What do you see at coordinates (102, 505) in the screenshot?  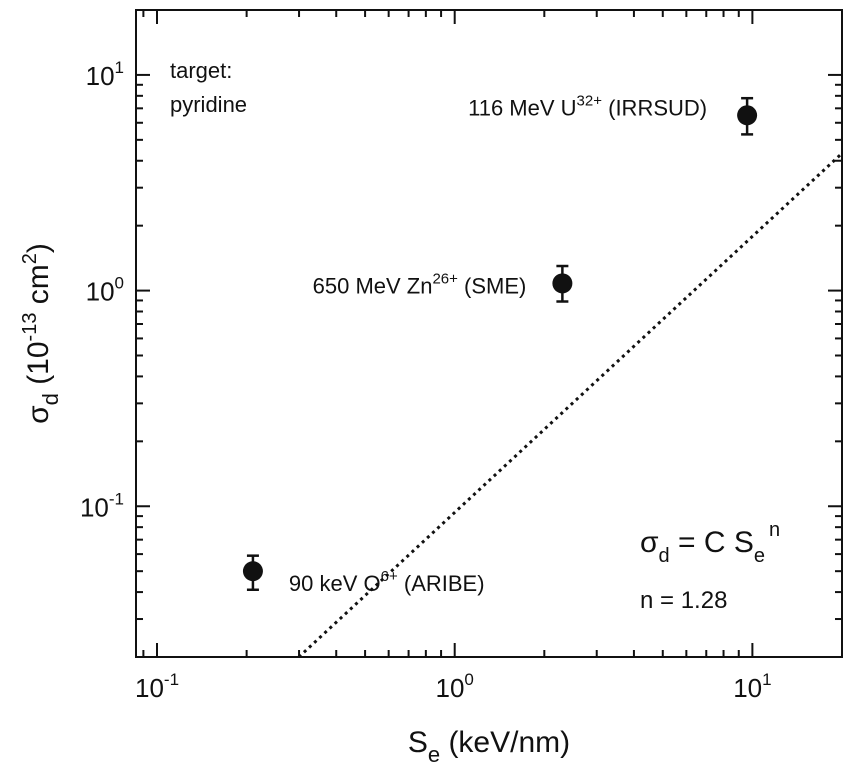 I see `y-tick-label: 10⁻¹` at bounding box center [102, 505].